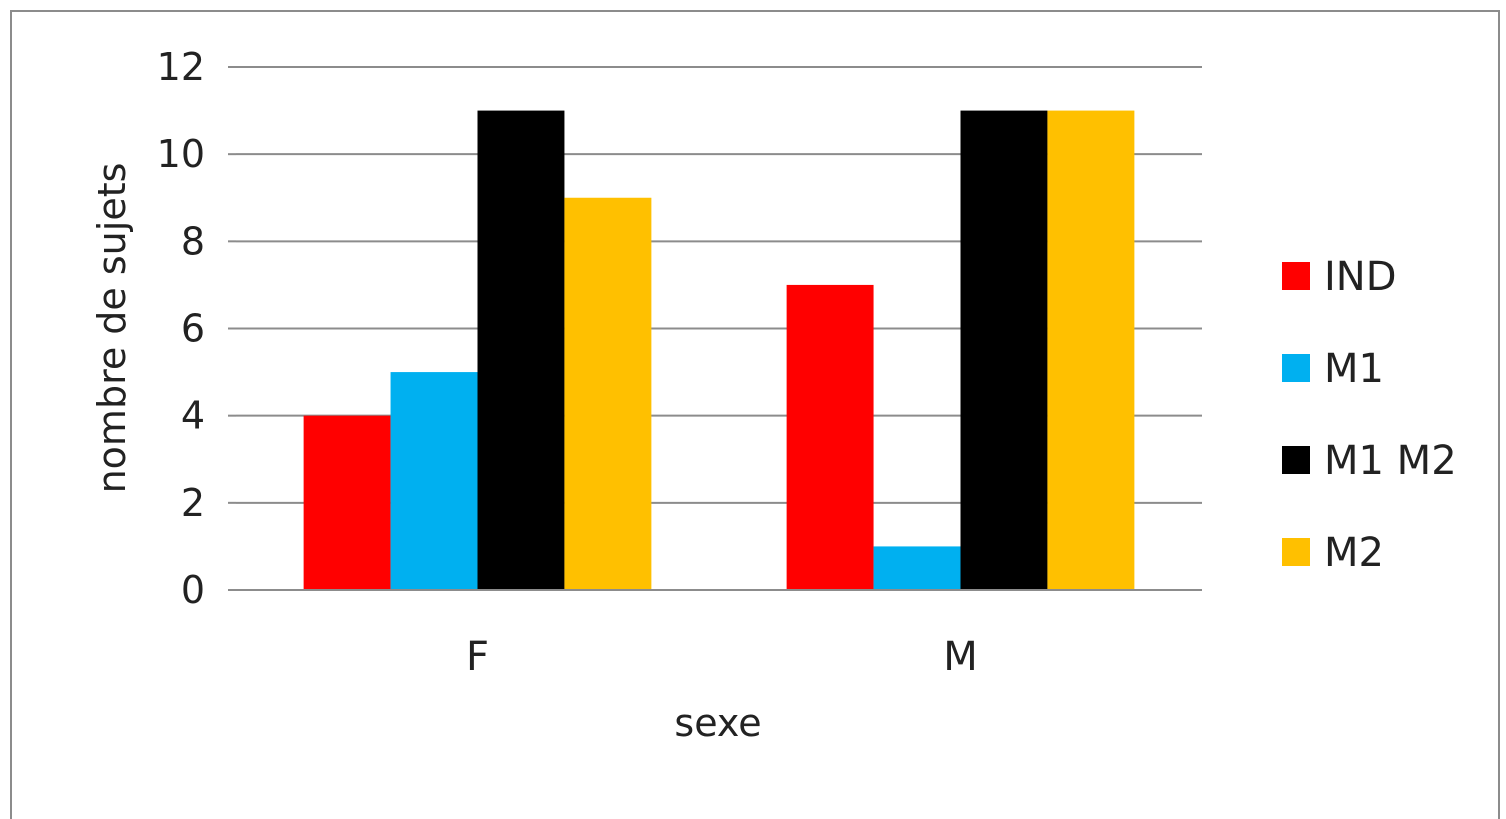  Describe the element at coordinates (1360, 277) in the screenshot. I see `legend-label: IND` at that location.